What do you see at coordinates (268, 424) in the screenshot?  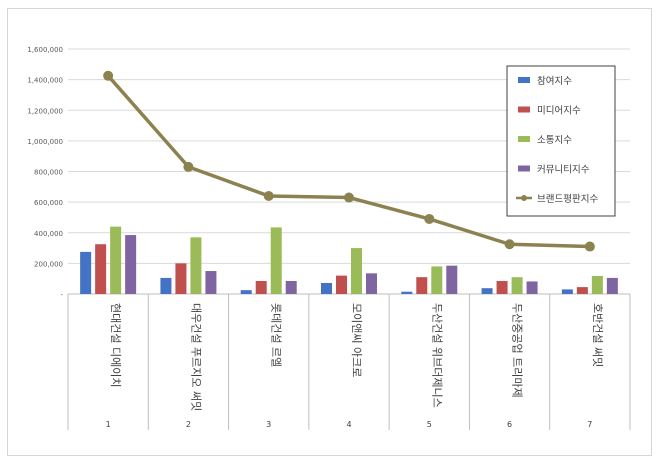 I see `category-index: 3` at bounding box center [268, 424].